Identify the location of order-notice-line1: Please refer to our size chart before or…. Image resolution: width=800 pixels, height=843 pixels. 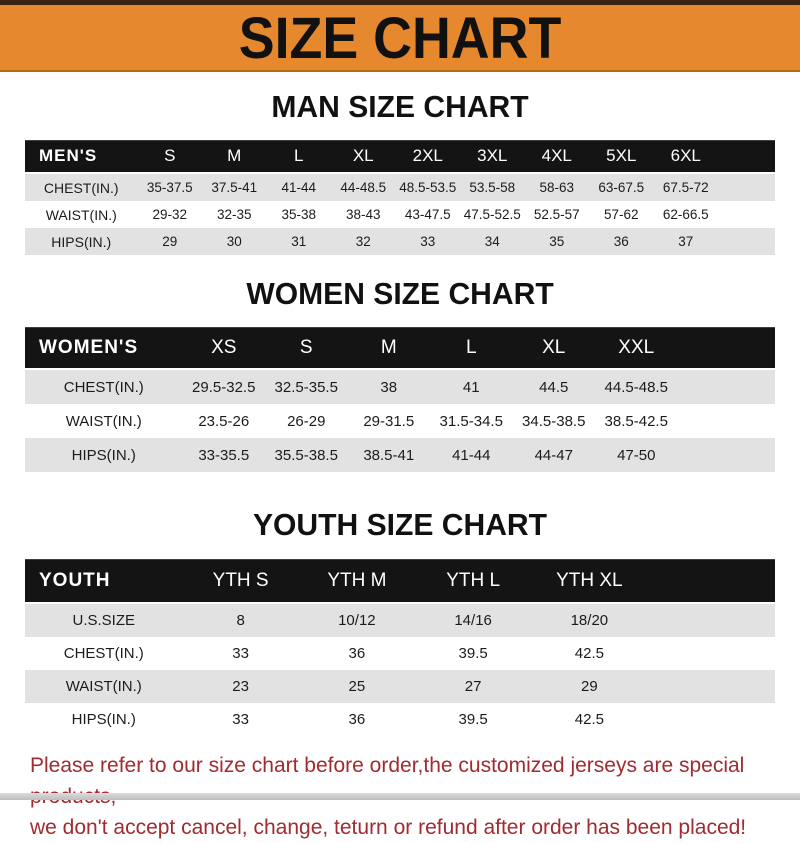
(387, 781).